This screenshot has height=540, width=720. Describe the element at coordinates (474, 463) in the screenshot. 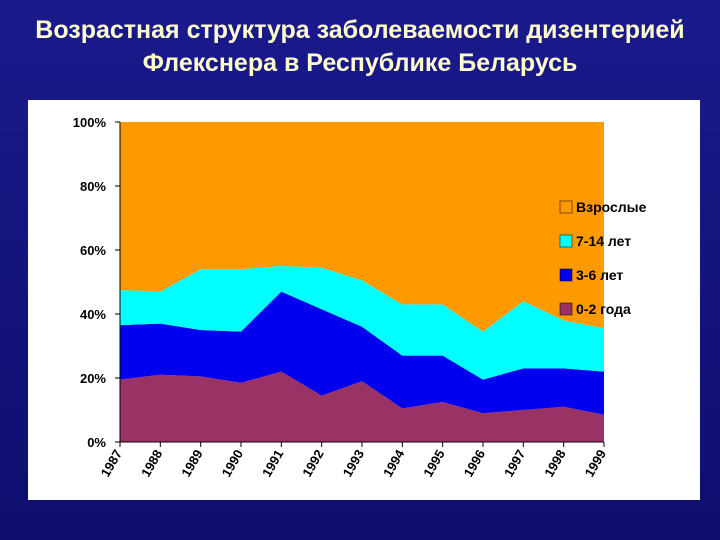

I see `x-tick-label: 1996` at that location.